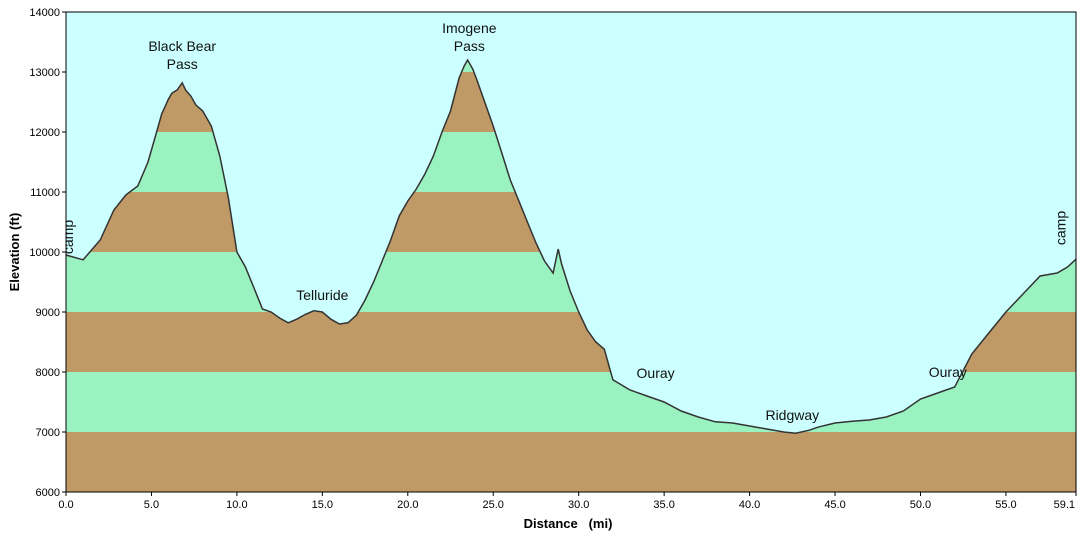 The width and height of the screenshot is (1082, 538). I want to click on y-tick-label: 10000, so click(44, 253).